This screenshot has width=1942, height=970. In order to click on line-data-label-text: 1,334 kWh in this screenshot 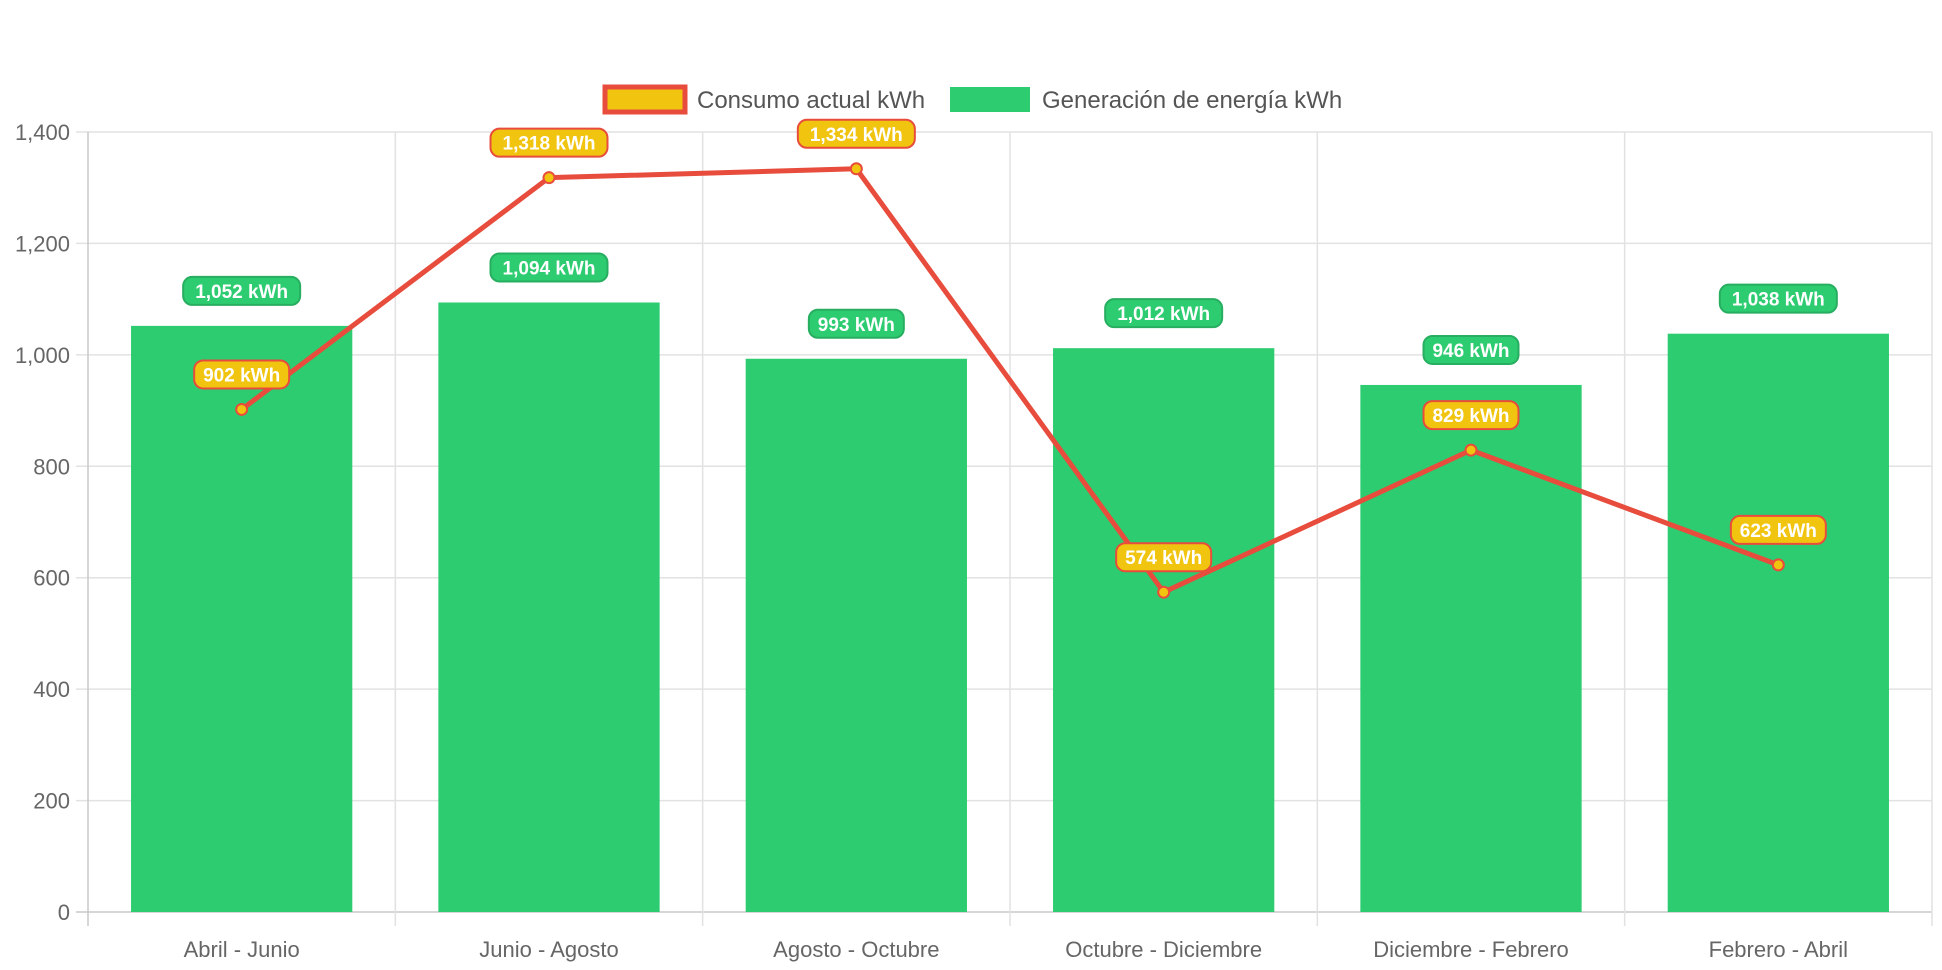, I will do `click(856, 135)`.